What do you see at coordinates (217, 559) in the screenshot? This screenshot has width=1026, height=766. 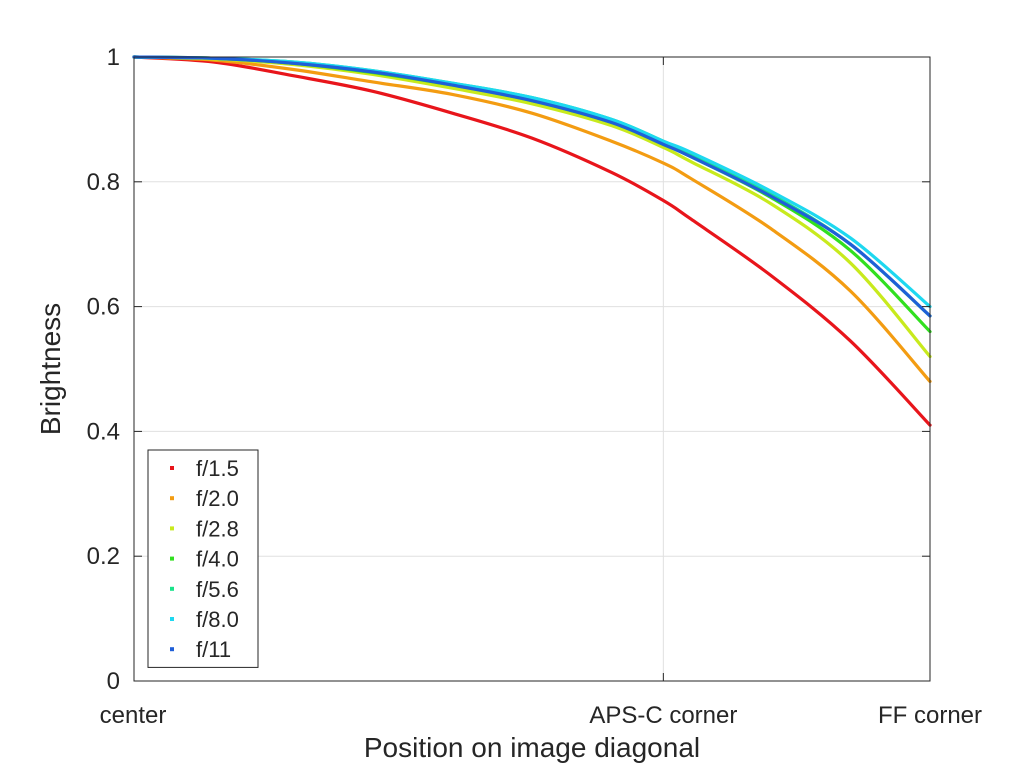 I see `legend-label: f/4.0` at bounding box center [217, 559].